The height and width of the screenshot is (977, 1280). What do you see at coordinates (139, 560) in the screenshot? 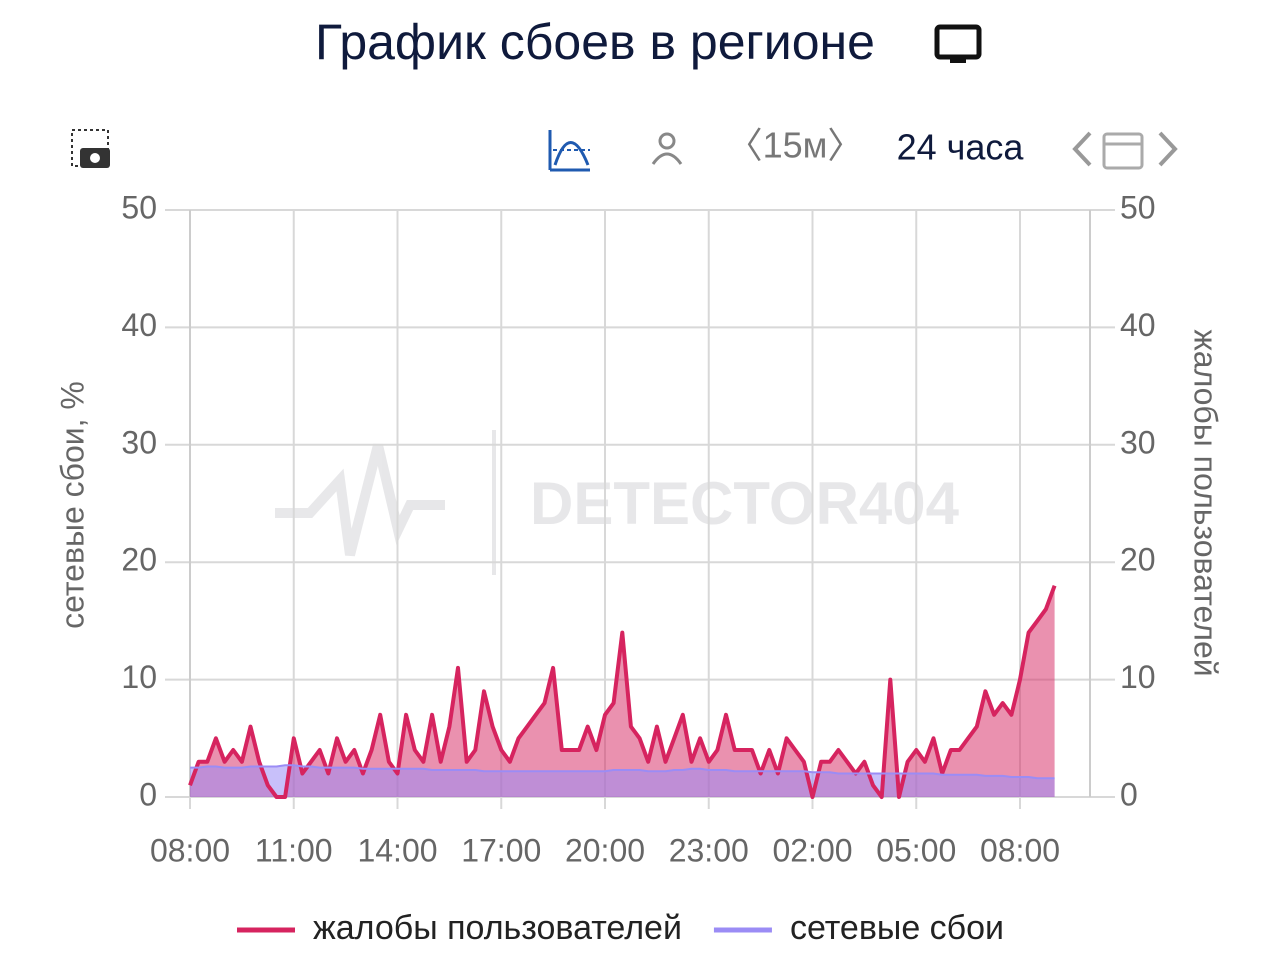
I see `y-tick-label: 20` at bounding box center [139, 560].